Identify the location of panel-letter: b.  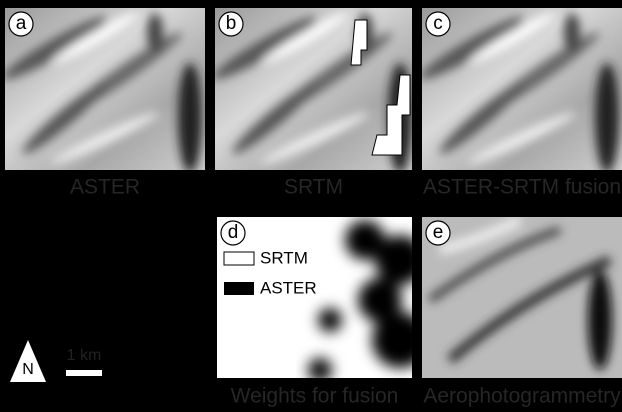
(231, 23).